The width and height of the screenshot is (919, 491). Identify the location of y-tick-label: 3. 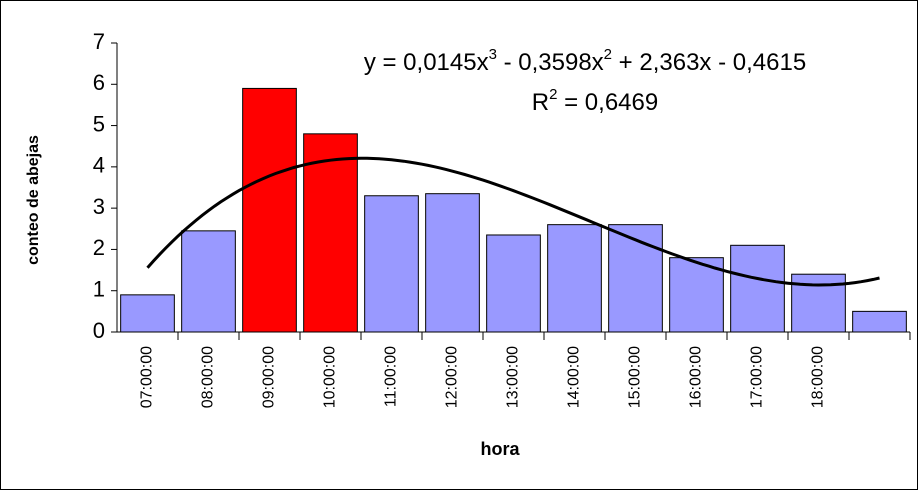
(99, 206).